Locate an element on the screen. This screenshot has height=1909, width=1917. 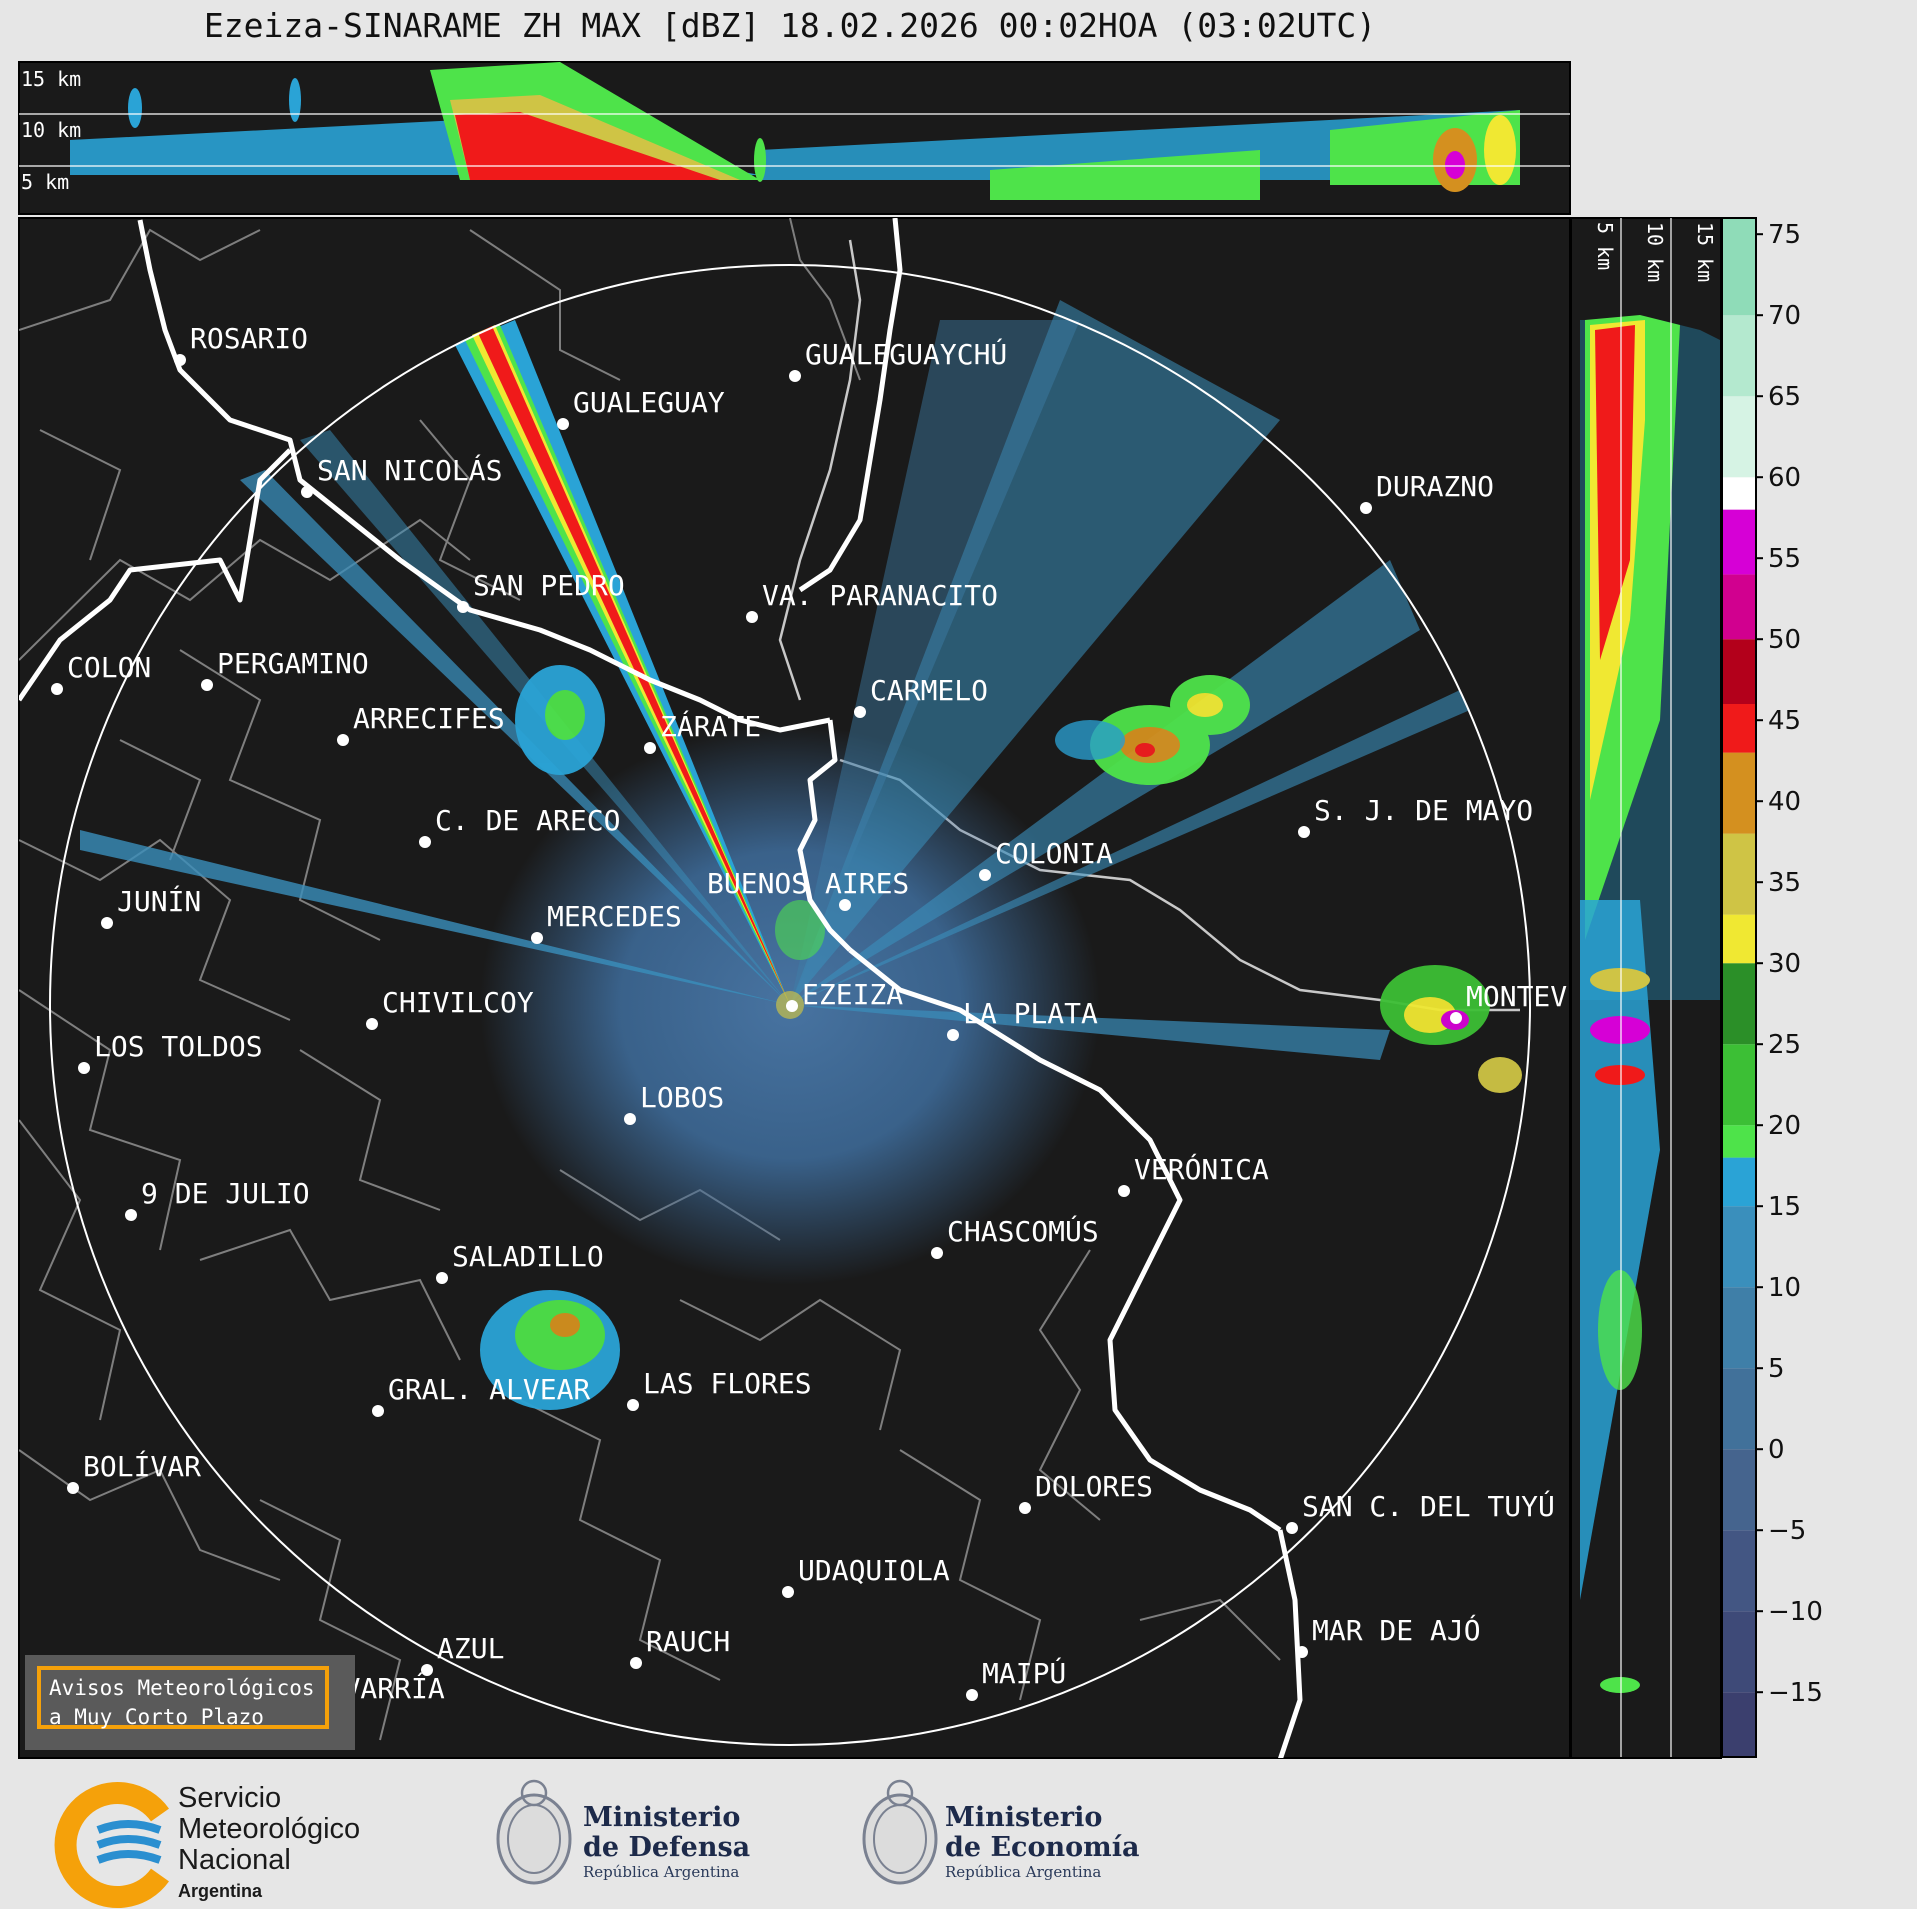
defensa-line-1: Ministerio is located at coordinates (662, 1817).